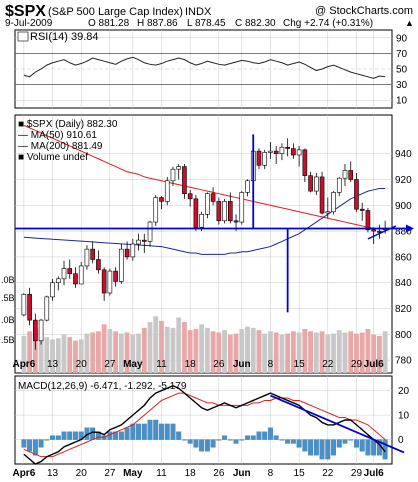  Describe the element at coordinates (402, 85) in the screenshot. I see `rsi-tick-label: 30` at that location.